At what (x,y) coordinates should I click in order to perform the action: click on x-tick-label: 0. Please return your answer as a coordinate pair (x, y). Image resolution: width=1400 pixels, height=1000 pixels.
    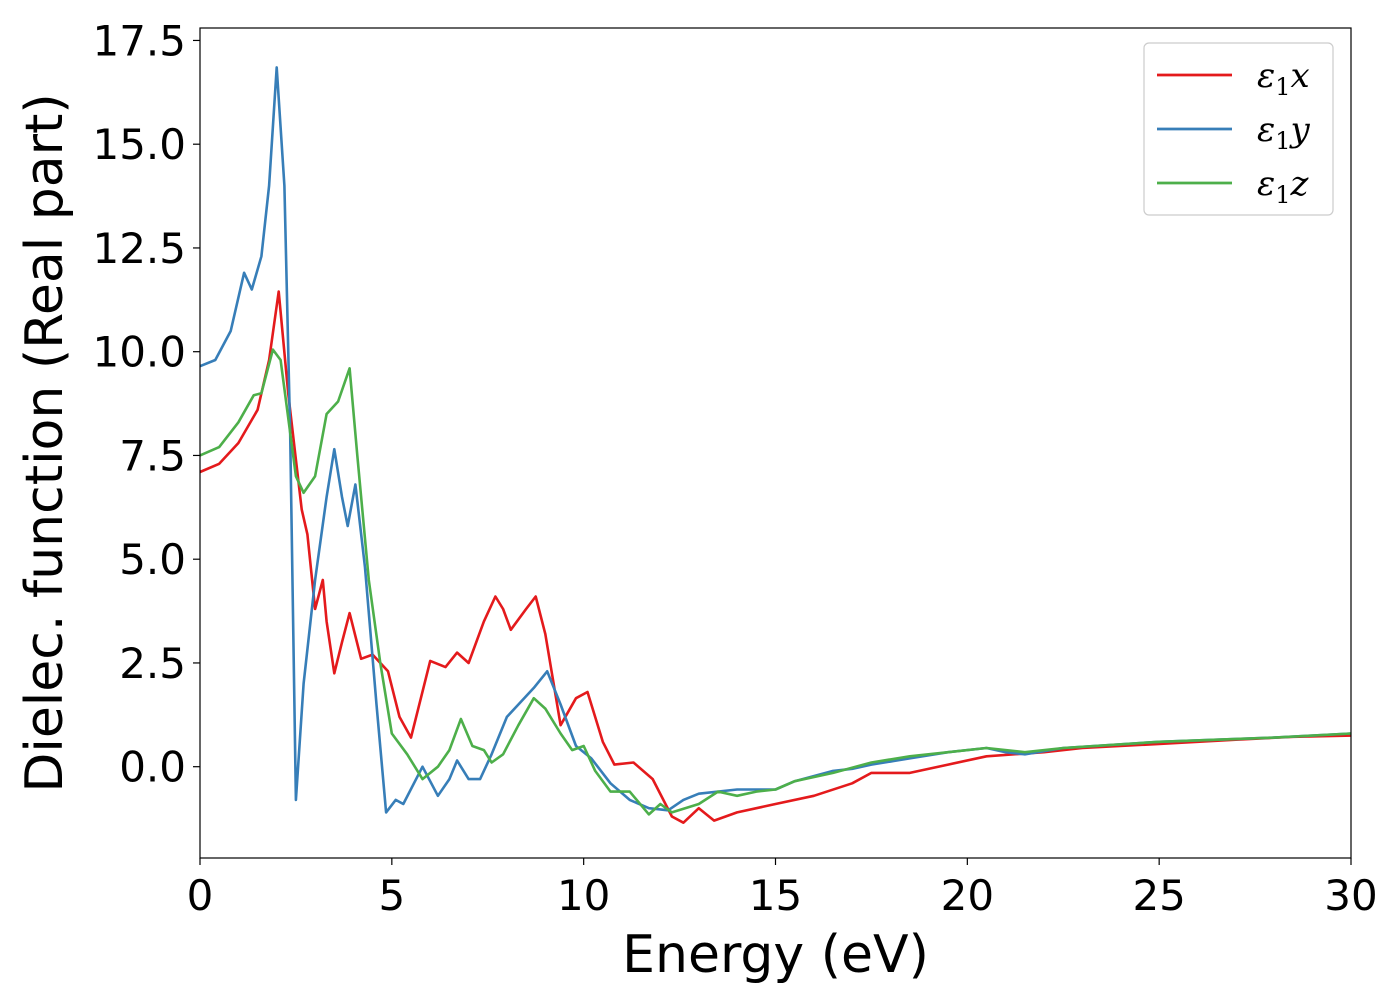
    Looking at the image, I should click on (200, 895).